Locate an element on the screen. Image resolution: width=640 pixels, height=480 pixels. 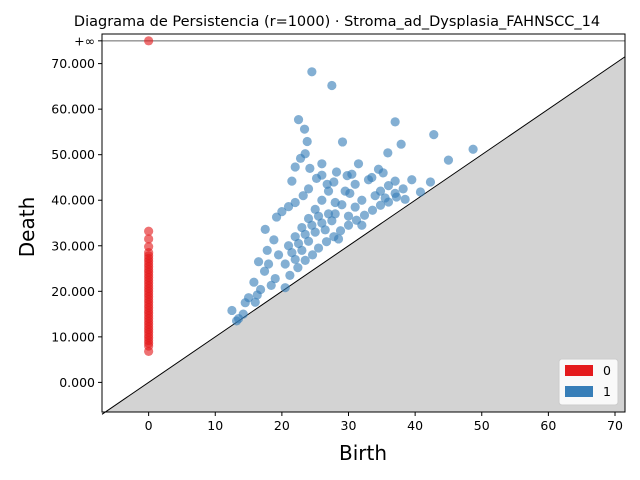
x-tick-label: 50 is located at coordinates (482, 425).